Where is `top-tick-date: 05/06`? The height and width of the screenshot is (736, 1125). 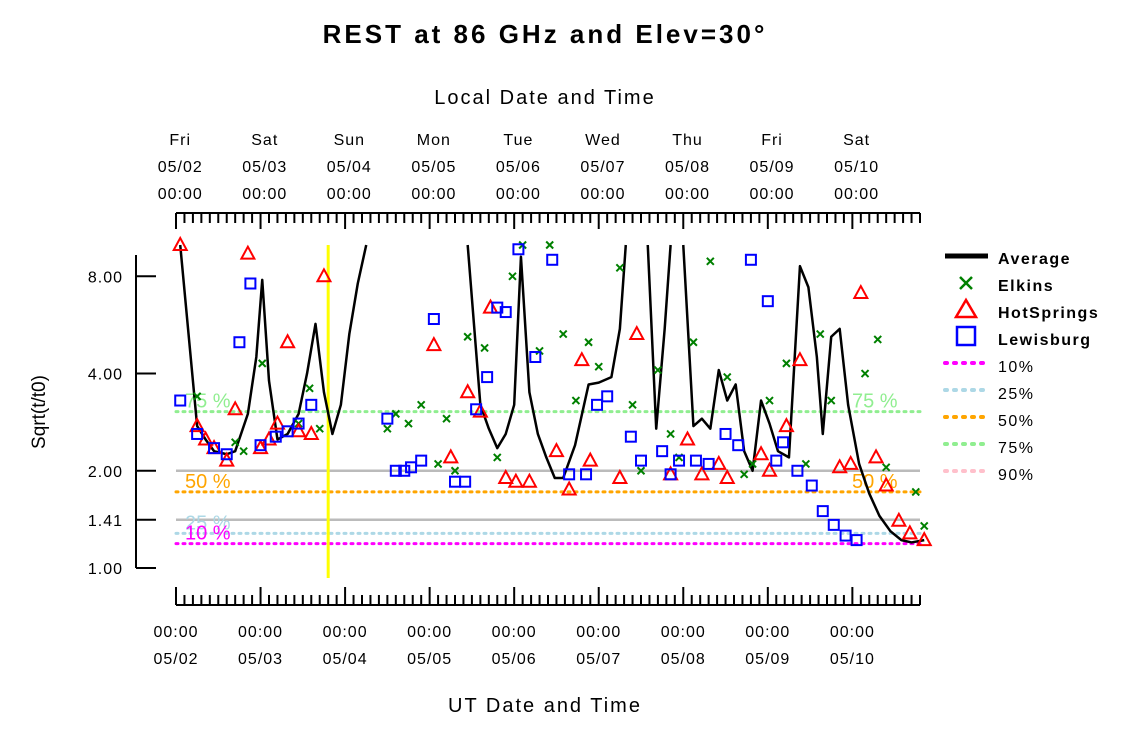 top-tick-date: 05/06 is located at coordinates (518, 167).